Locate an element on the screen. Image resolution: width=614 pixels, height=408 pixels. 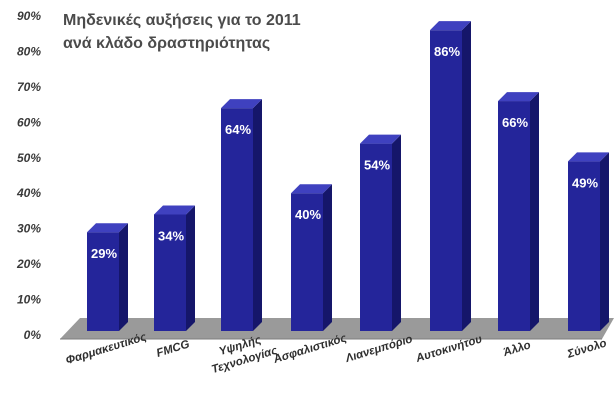
x-tick-label-line: Άλλο is located at coordinates (516, 349).